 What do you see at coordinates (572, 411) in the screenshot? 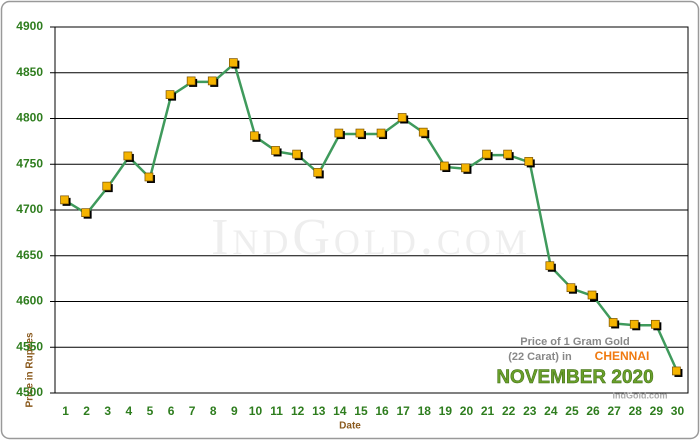
I see `x-tick-label: 25` at bounding box center [572, 411].